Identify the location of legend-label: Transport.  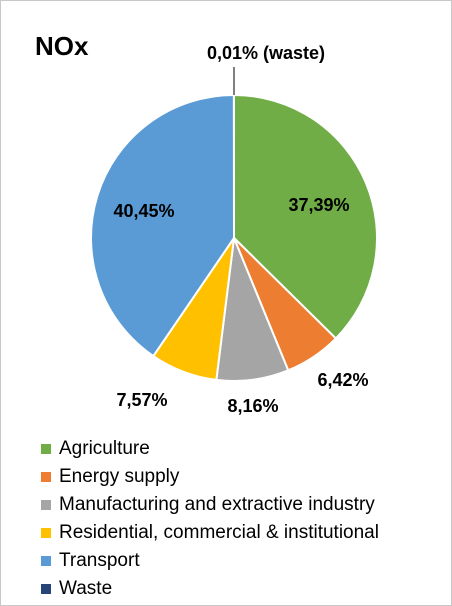
(99, 560).